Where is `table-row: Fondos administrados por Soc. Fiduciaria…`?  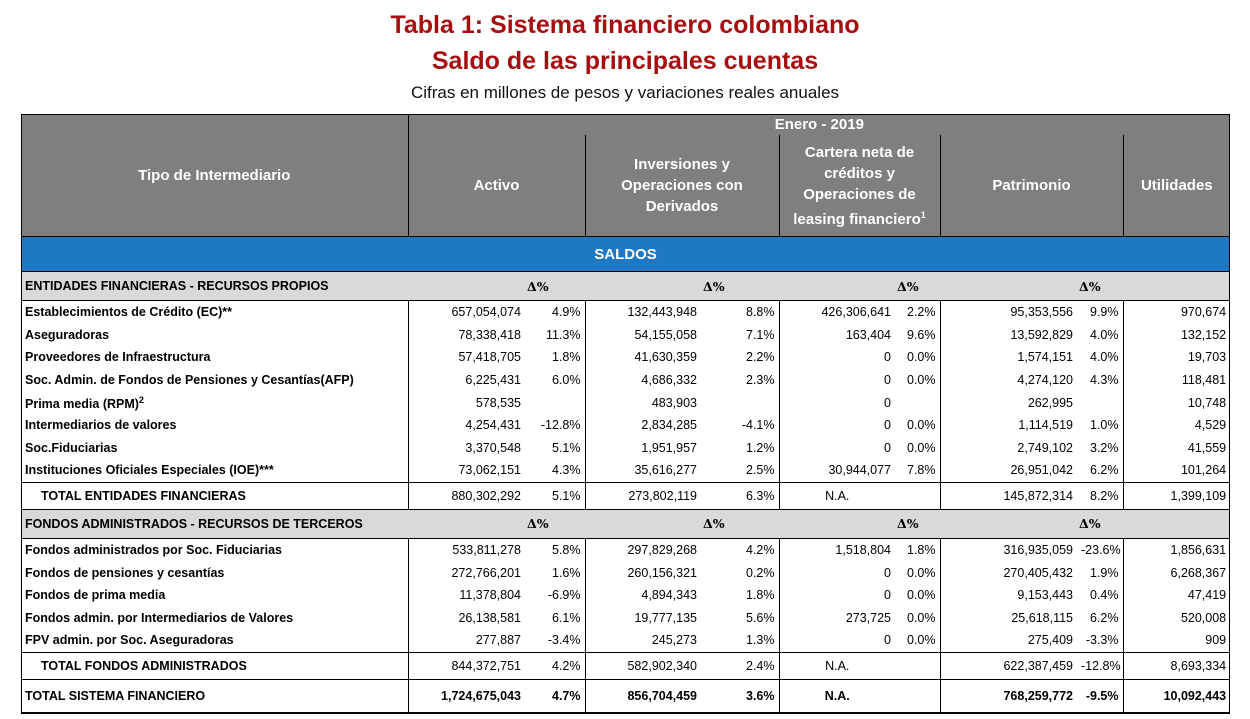 table-row: Fondos administrados por Soc. Fiduciaria… is located at coordinates (626, 550).